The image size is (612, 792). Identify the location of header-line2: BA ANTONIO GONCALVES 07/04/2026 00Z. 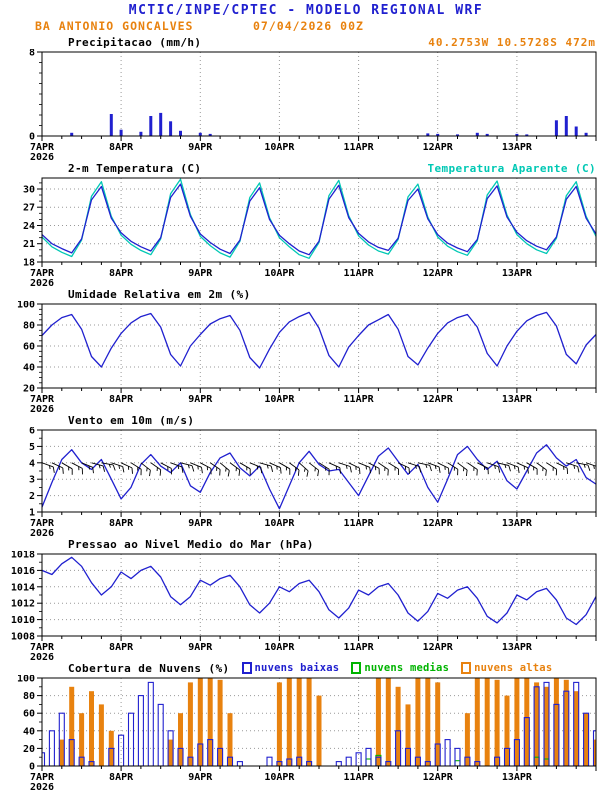
(306, 26).